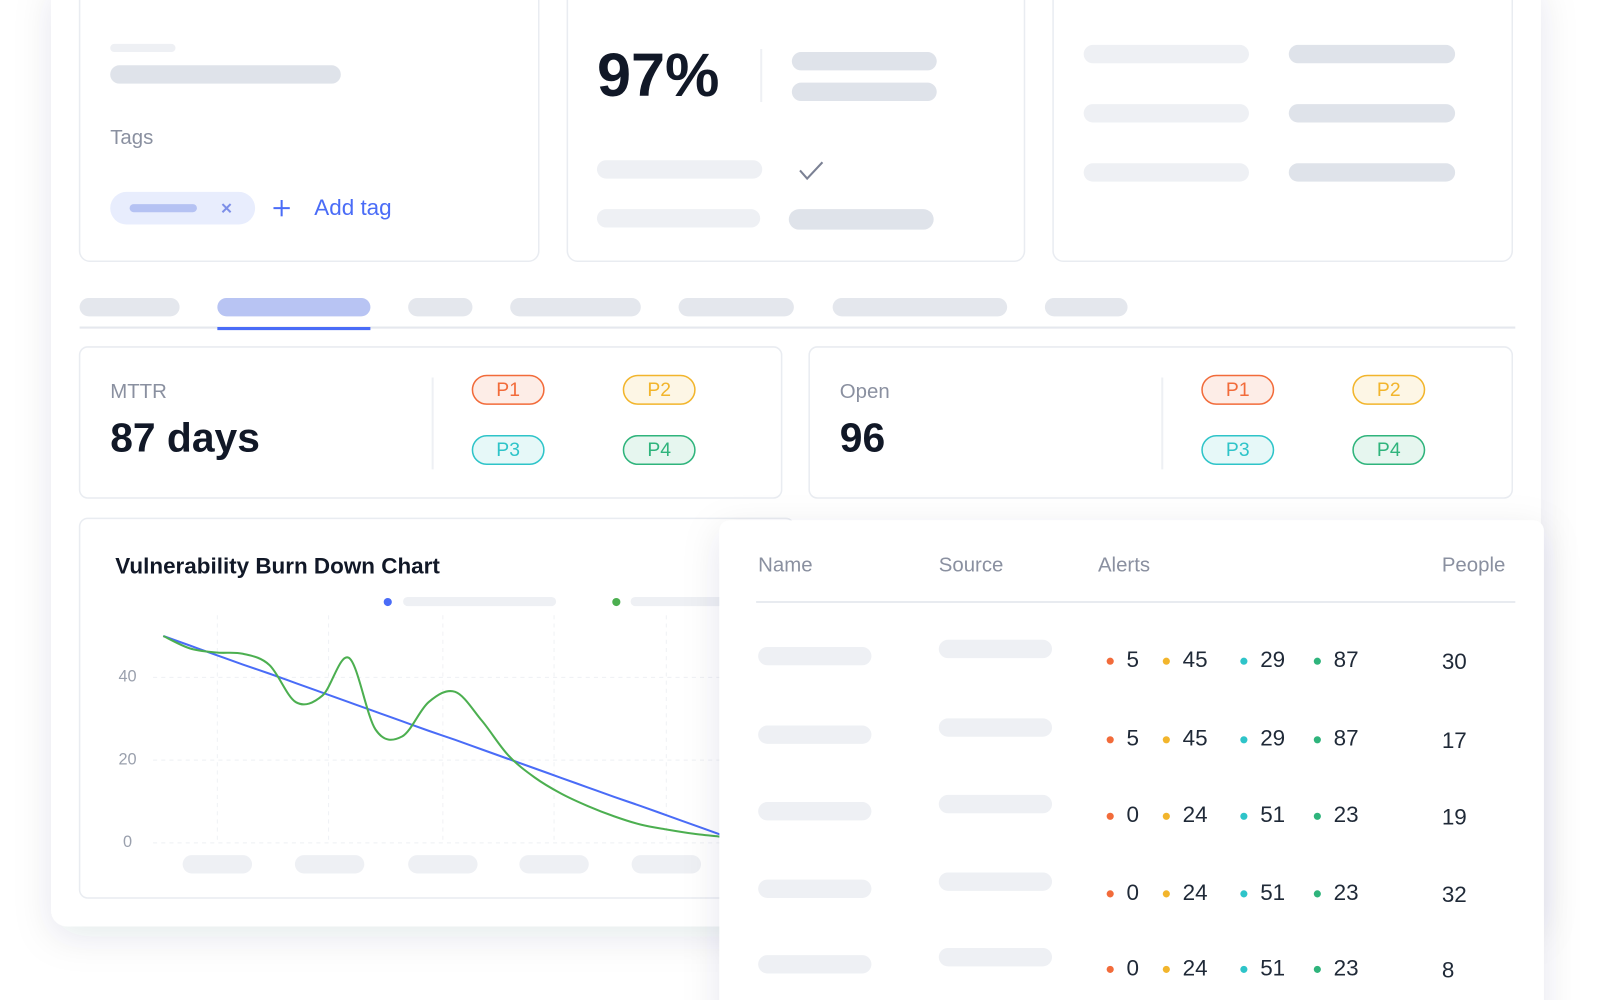  Describe the element at coordinates (1133, 659) in the screenshot. I see `alert-count: 5` at that location.